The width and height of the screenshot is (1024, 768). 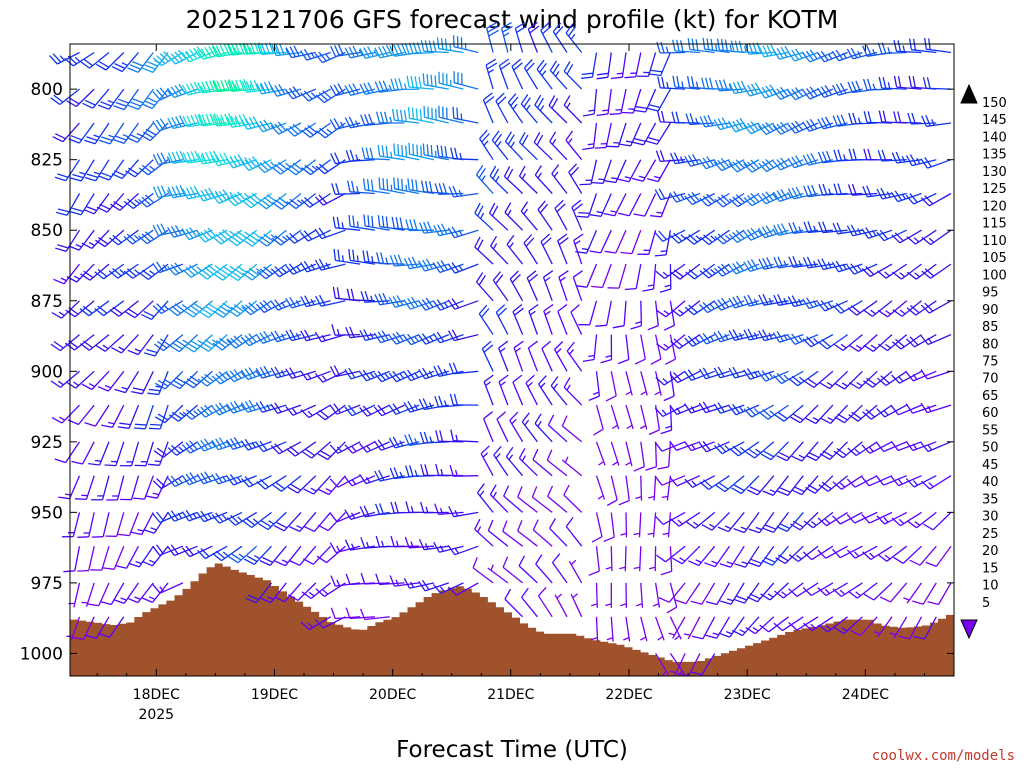 I want to click on x-tick-label: 22DEC, so click(x=628, y=695).